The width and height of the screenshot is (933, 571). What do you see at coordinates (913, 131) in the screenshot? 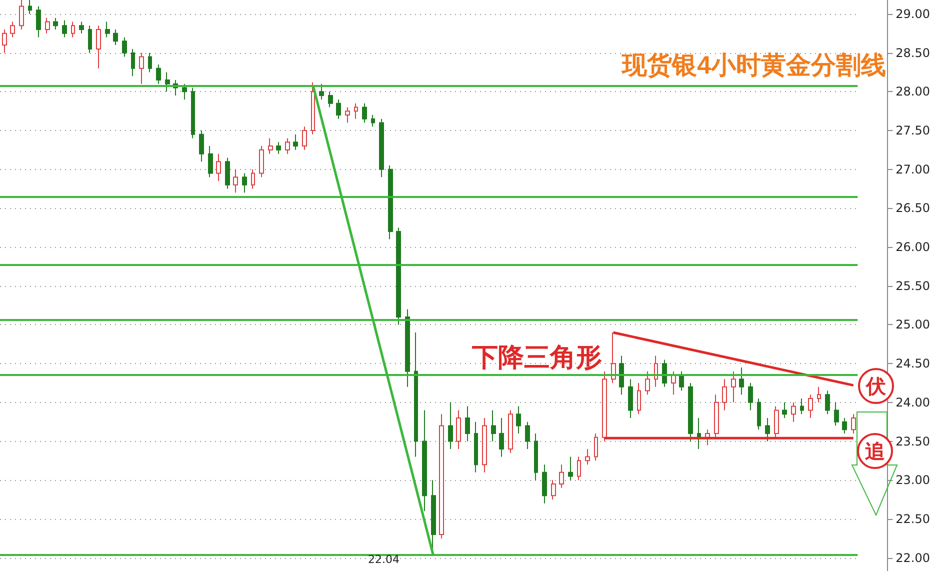
I see `y-tick-label: 27.50` at bounding box center [913, 131].